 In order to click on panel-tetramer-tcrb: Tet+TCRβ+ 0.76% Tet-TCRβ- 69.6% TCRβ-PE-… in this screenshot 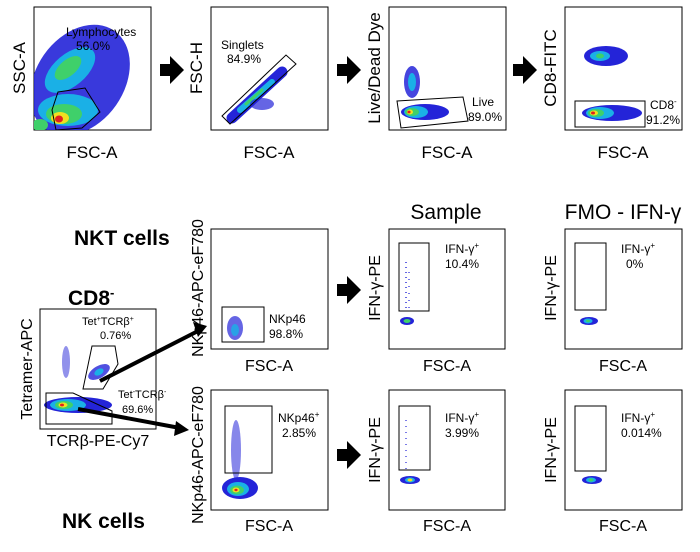, I will do `click(93, 379)`.